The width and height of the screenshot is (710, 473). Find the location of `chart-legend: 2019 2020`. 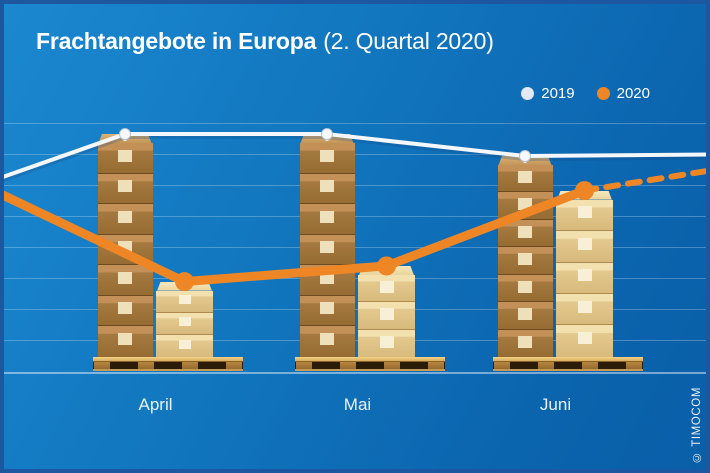

chart-legend: 2019 2020 is located at coordinates (585, 93).